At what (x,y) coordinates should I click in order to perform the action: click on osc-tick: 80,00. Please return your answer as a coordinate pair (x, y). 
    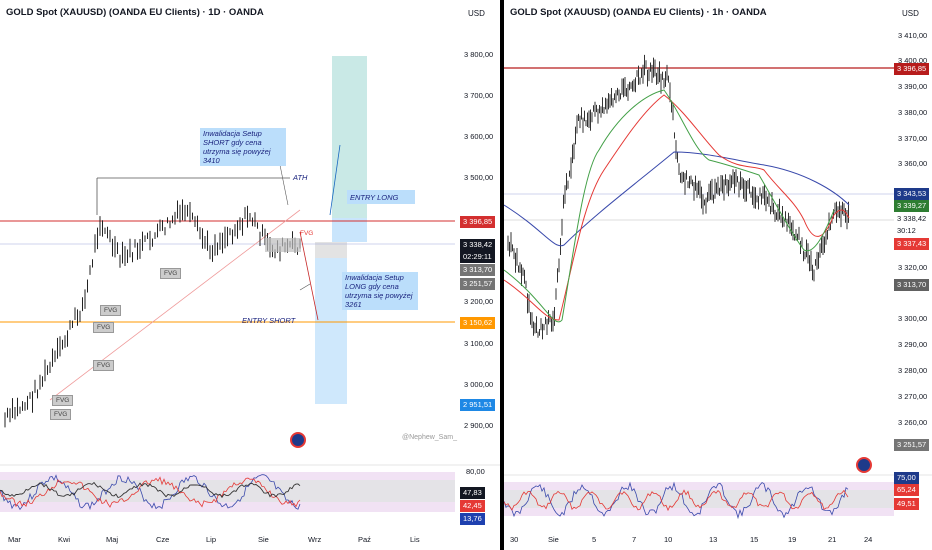
    Looking at the image, I should click on (475, 471).